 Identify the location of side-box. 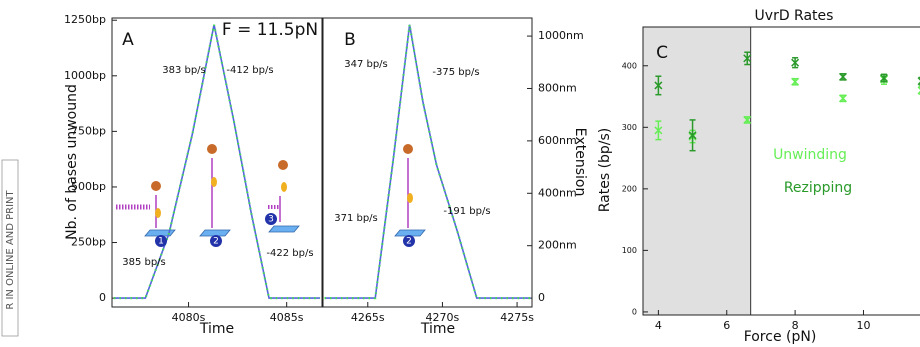
(10, 248).